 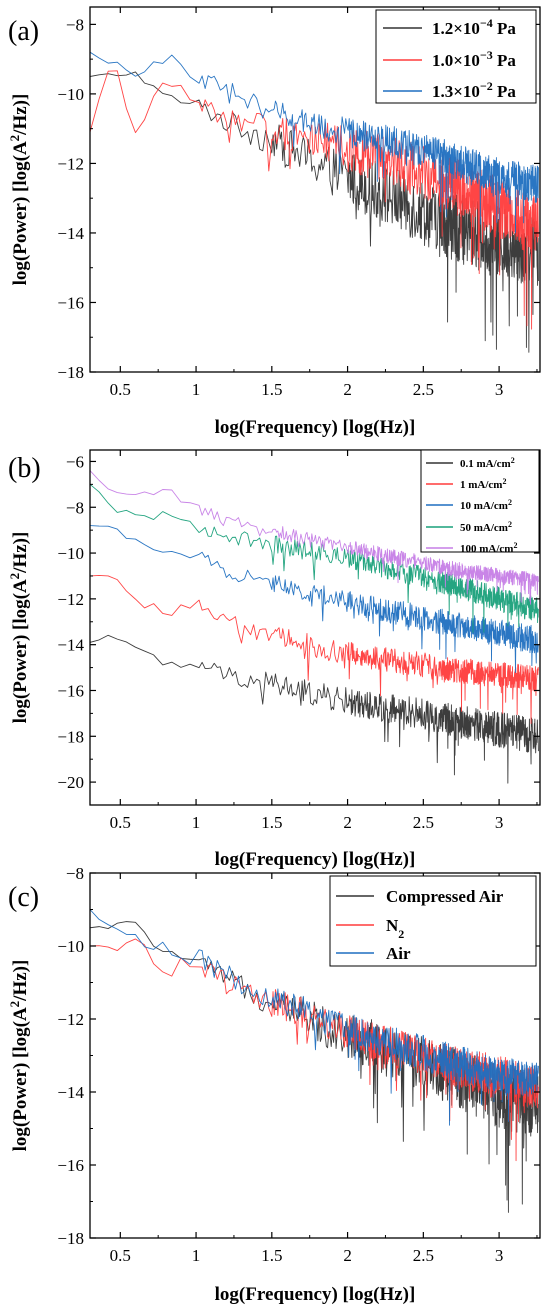 I want to click on legend-label: Compressed Air, so click(x=445, y=896).